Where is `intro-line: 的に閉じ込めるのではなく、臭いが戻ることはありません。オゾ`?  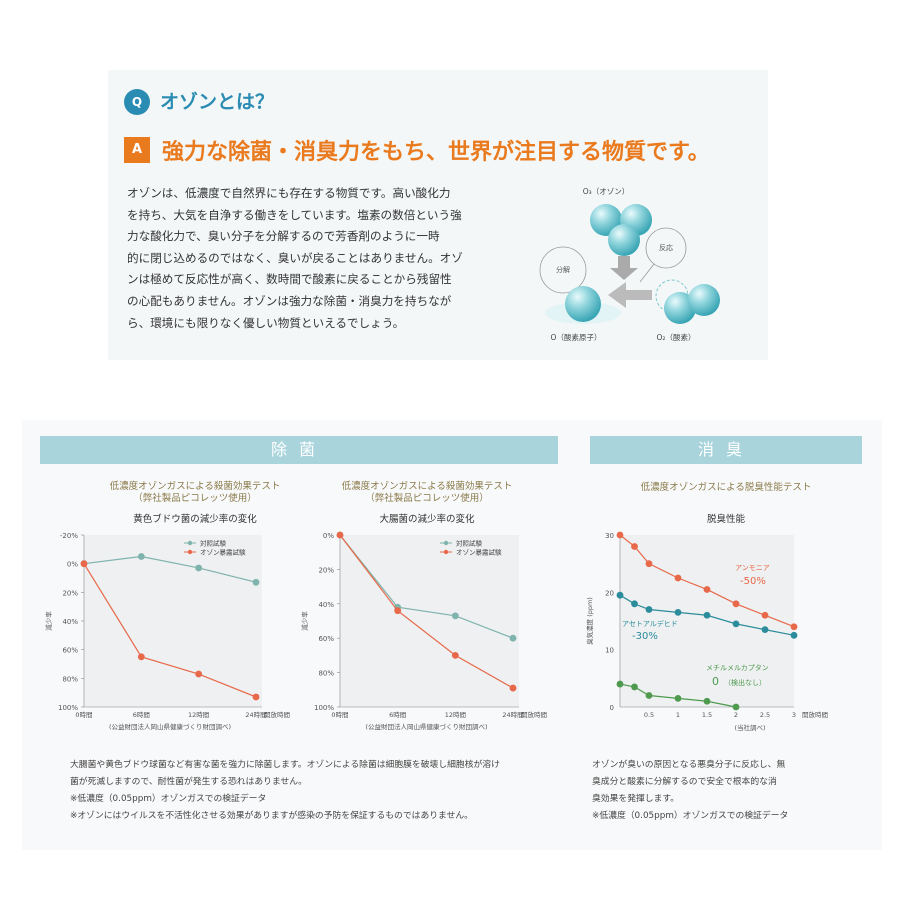 intro-line: 的に閉じ込めるのではなく、臭いが戻ることはありません。オゾ is located at coordinates (295, 257).